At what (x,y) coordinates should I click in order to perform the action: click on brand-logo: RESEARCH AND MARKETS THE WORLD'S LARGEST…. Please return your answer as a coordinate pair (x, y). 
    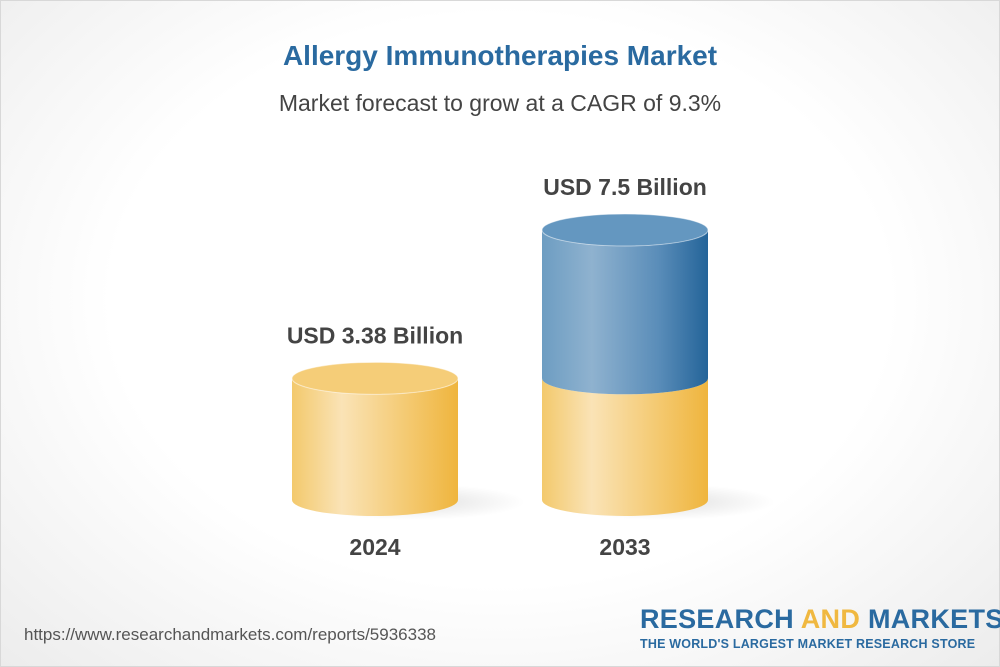
    Looking at the image, I should click on (820, 627).